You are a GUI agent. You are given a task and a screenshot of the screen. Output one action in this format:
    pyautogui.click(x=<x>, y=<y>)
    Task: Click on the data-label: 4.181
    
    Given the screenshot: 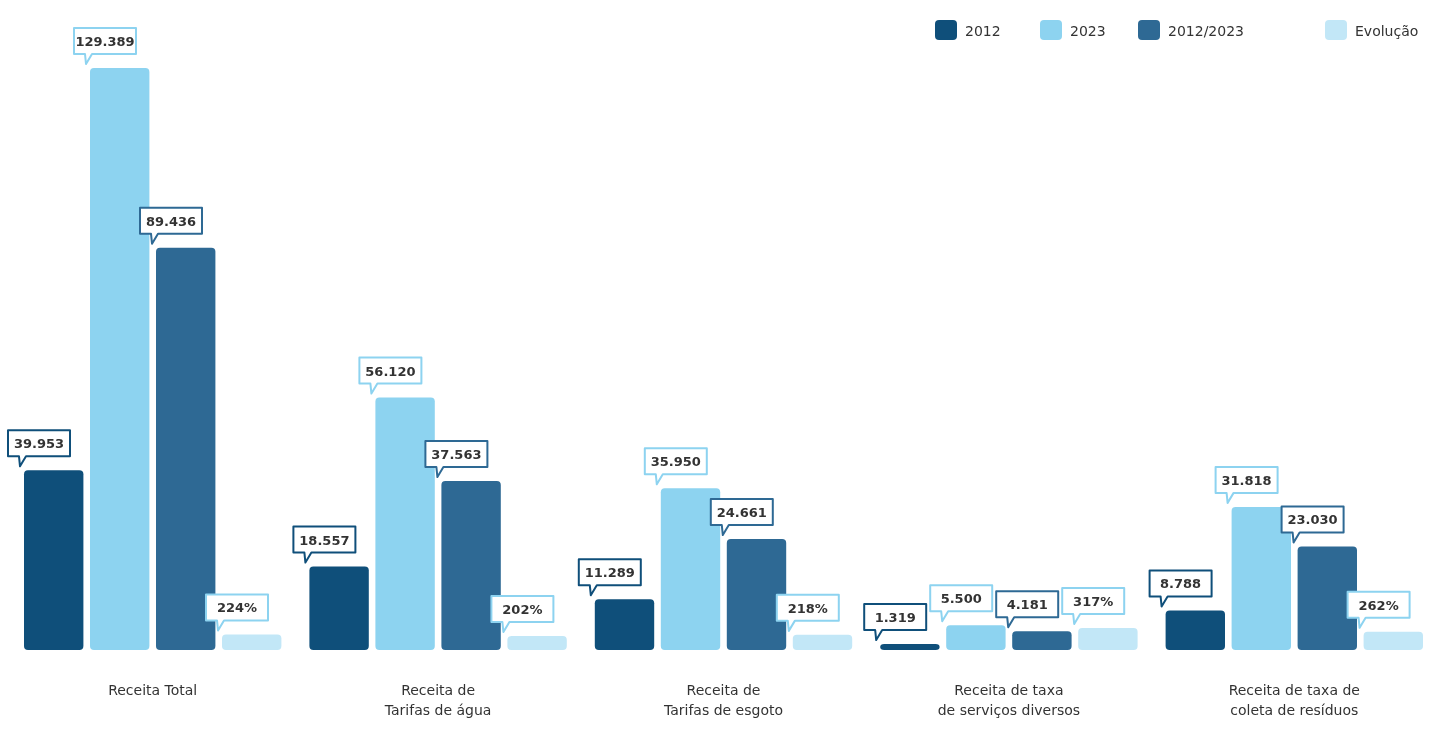 What is the action you would take?
    pyautogui.click(x=1027, y=605)
    